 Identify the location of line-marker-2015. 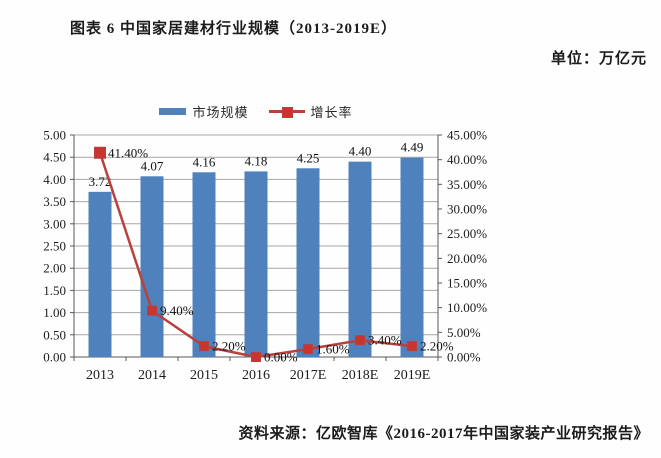
(204, 346).